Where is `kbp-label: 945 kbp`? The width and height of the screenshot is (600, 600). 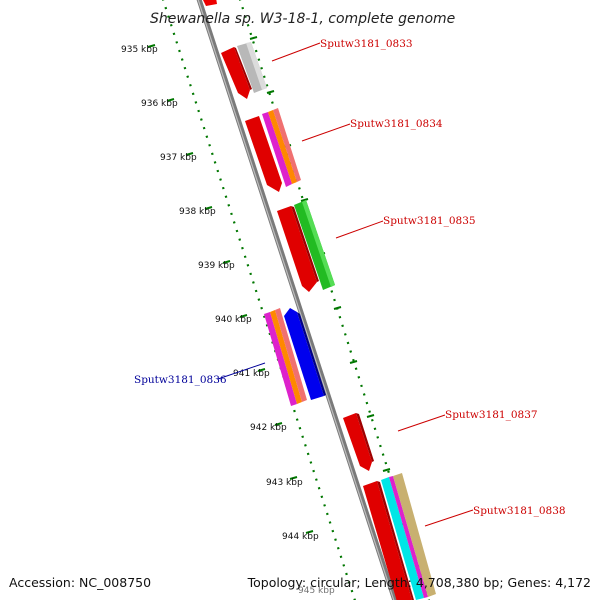
kbp-label: 945 kbp is located at coordinates (316, 591).